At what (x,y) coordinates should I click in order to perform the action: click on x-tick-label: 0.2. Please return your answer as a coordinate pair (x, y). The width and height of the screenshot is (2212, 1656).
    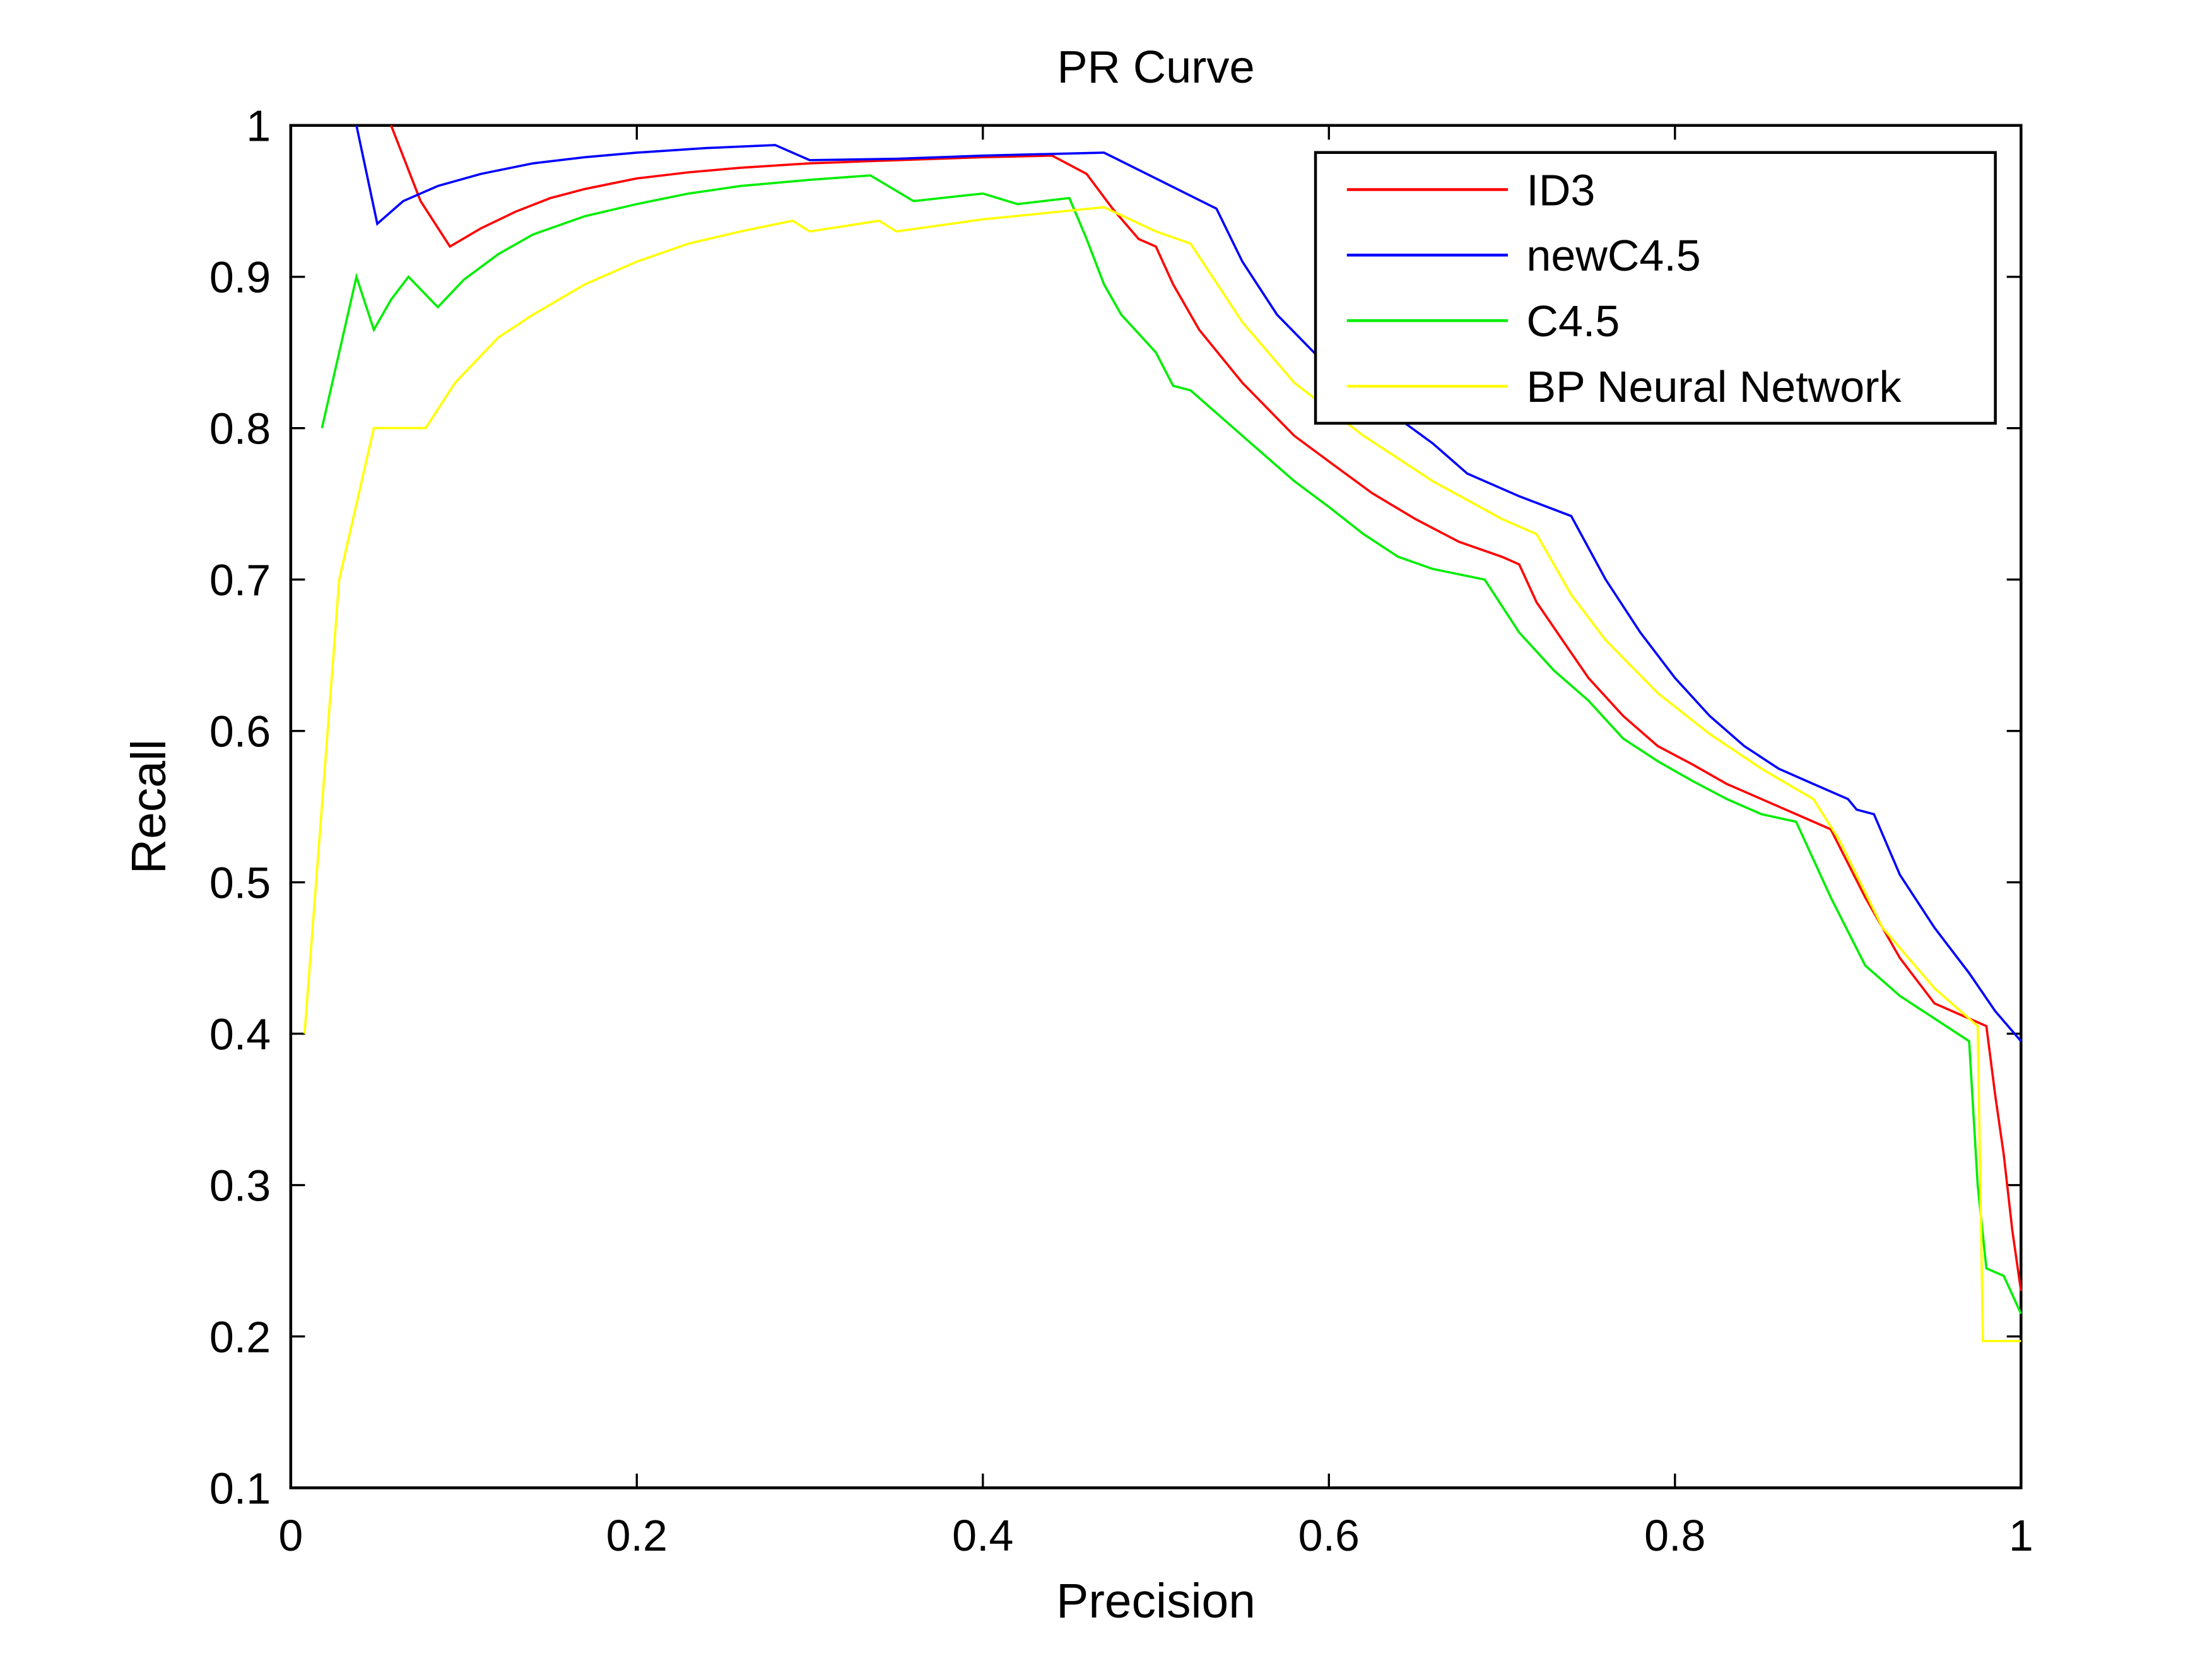
    Looking at the image, I should click on (637, 1535).